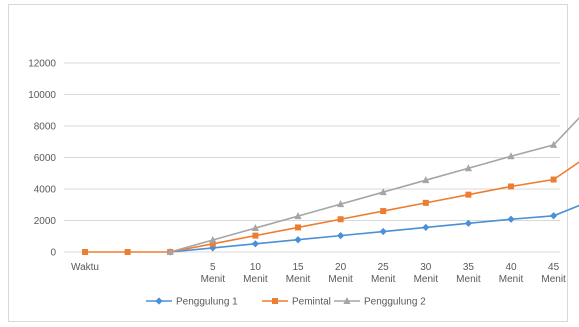  What do you see at coordinates (42, 64) in the screenshot?
I see `y-tick-label: 12000` at bounding box center [42, 64].